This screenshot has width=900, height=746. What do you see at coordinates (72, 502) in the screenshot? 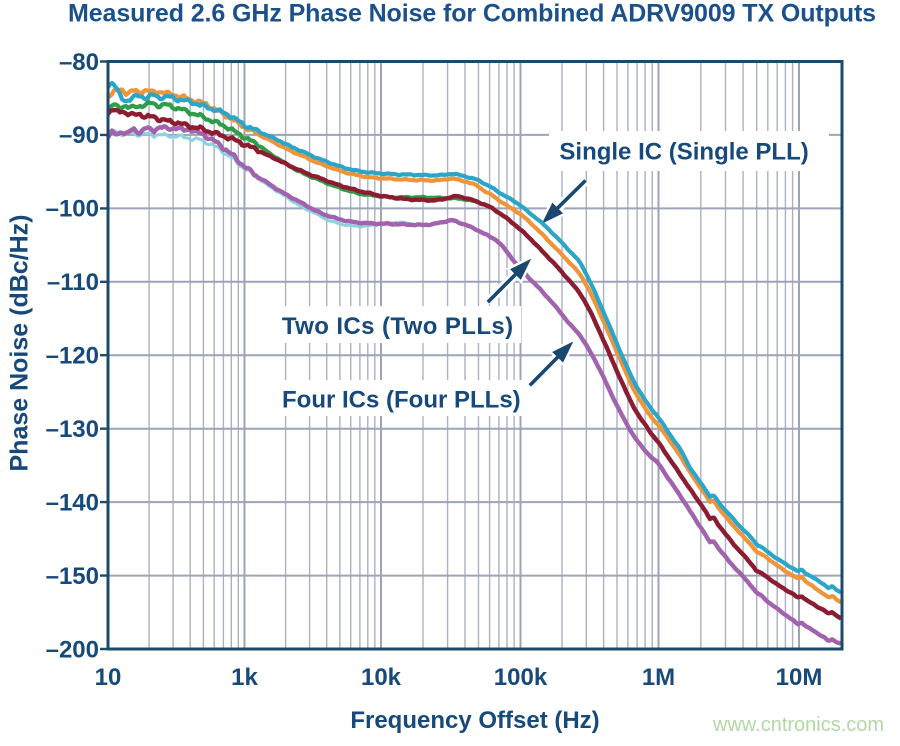
I see `svg-text: –140` at bounding box center [72, 502].